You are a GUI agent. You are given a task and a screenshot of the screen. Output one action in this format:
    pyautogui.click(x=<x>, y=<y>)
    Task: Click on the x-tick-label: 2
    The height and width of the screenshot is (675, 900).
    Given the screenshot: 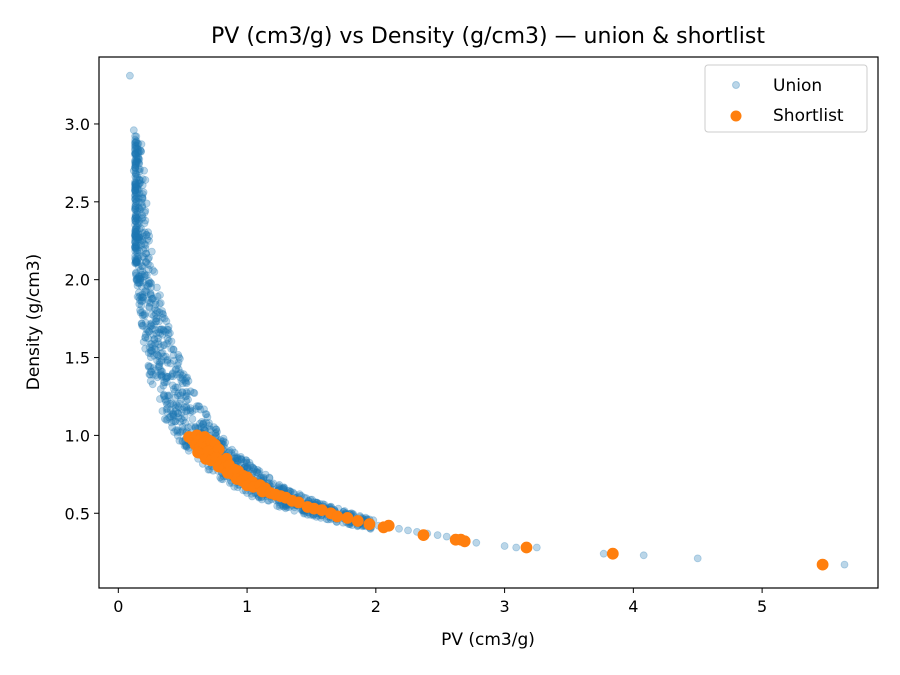 What is the action you would take?
    pyautogui.click(x=376, y=606)
    